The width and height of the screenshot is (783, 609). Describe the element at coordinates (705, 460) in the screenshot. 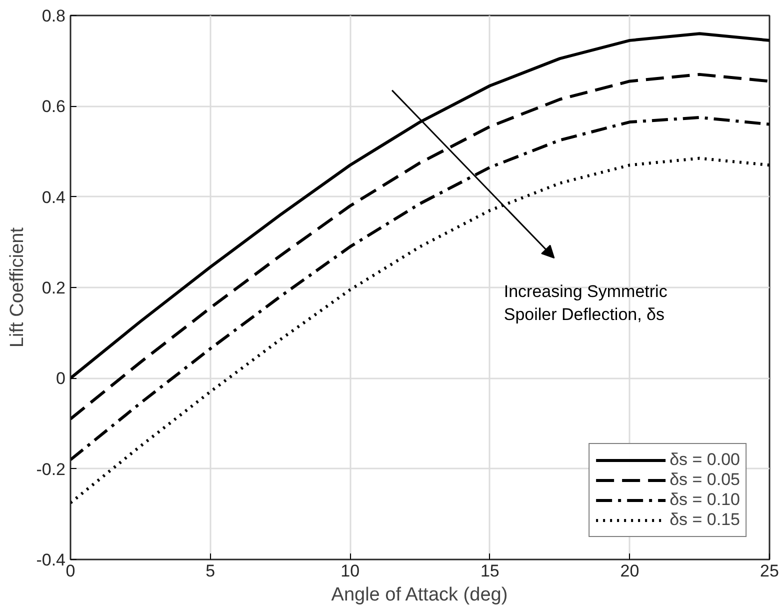

I see `legend-label: δs = 0.00` at that location.